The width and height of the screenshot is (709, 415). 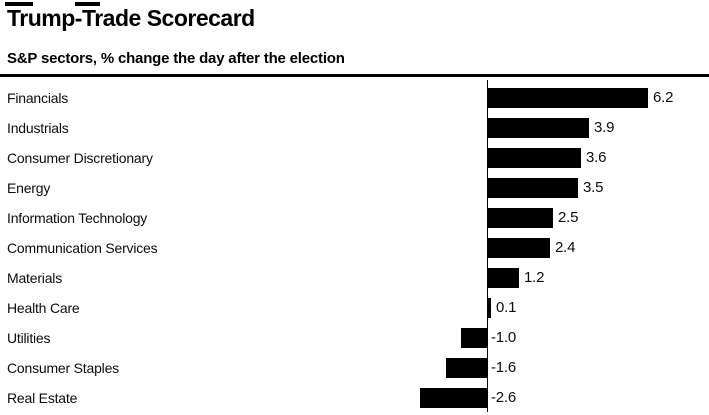 I want to click on category-label: Health Care, so click(x=43, y=308).